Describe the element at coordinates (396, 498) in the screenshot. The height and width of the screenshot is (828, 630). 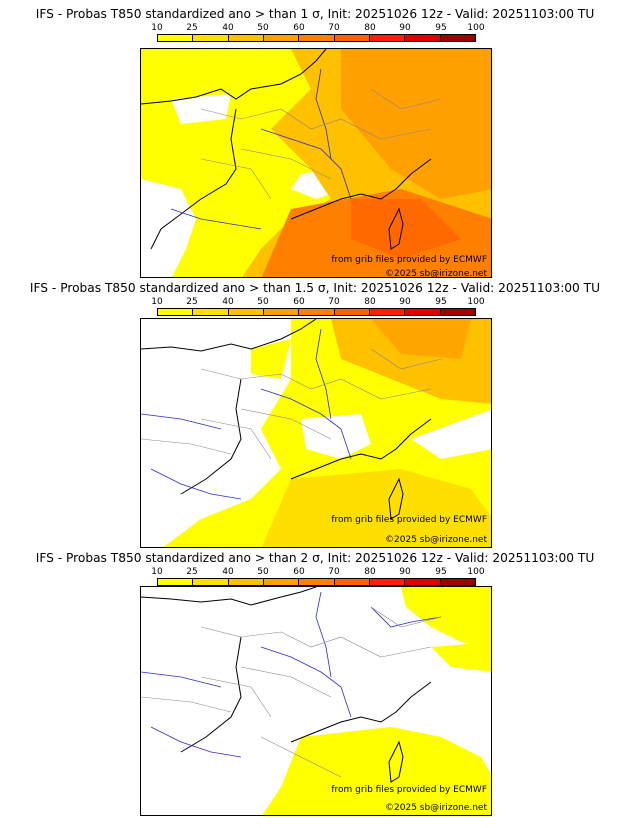
I see `corsica-outline` at that location.